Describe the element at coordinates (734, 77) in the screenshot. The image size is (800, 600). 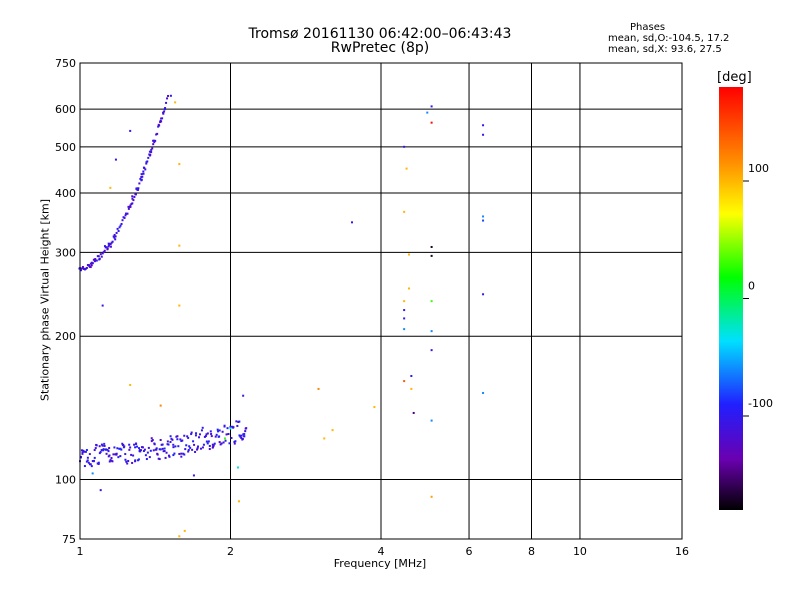
I see `colorbar-unit: [deg]` at that location.